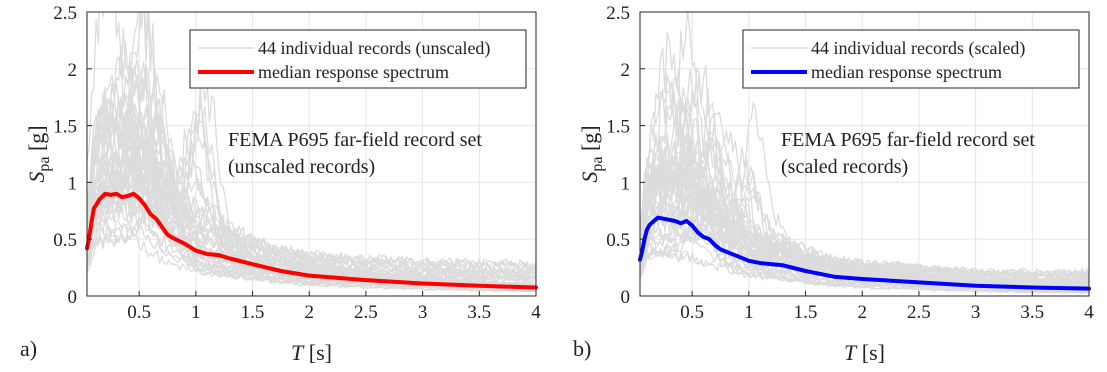 This screenshot has width=1107, height=372. I want to click on annotation-line-2: (scaled records), so click(844, 167).